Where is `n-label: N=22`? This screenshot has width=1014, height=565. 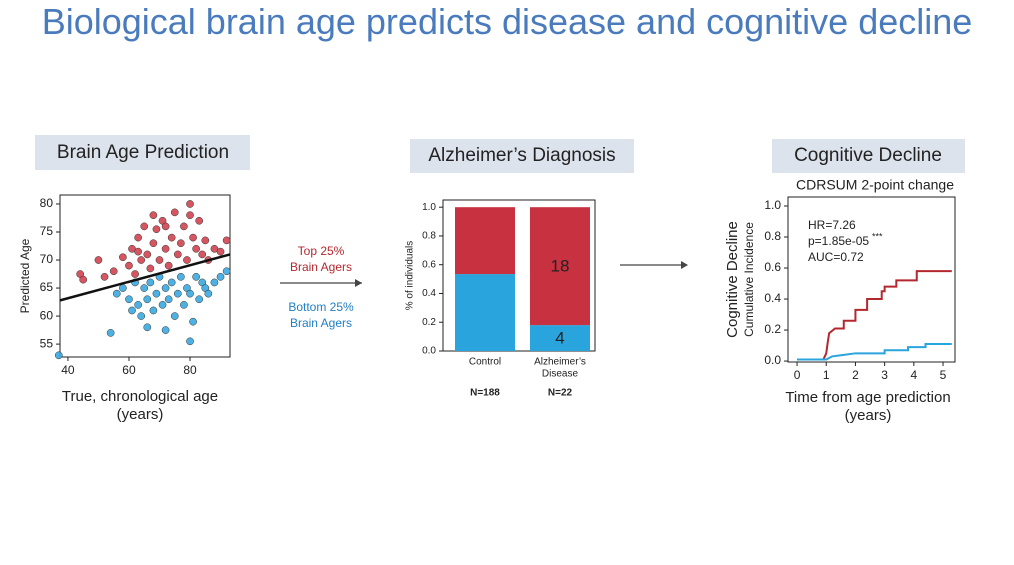
n-label: N=22 is located at coordinates (560, 393).